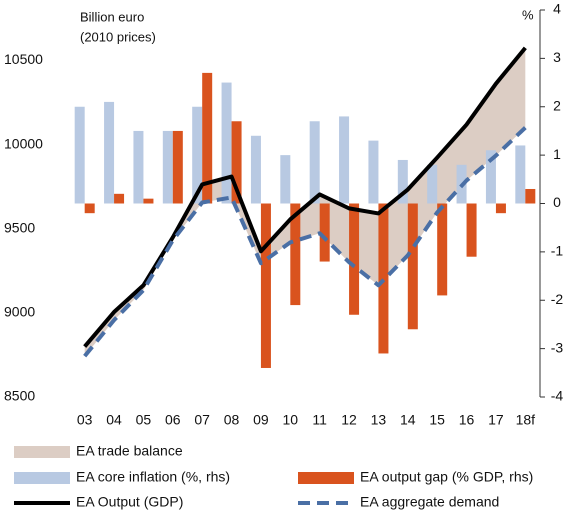 The width and height of the screenshot is (573, 517). Describe the element at coordinates (112, 16) in the screenshot. I see `y-label-line1: Billion euro` at that location.